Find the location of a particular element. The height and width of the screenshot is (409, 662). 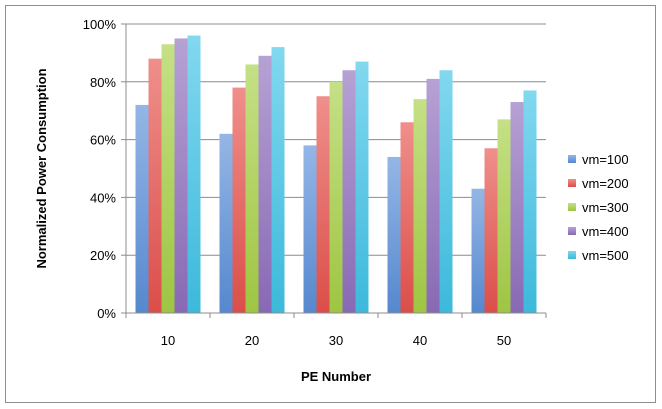

legend: vm=100 vm=200 vm=300 vm=400 vm=500 is located at coordinates (598, 207).